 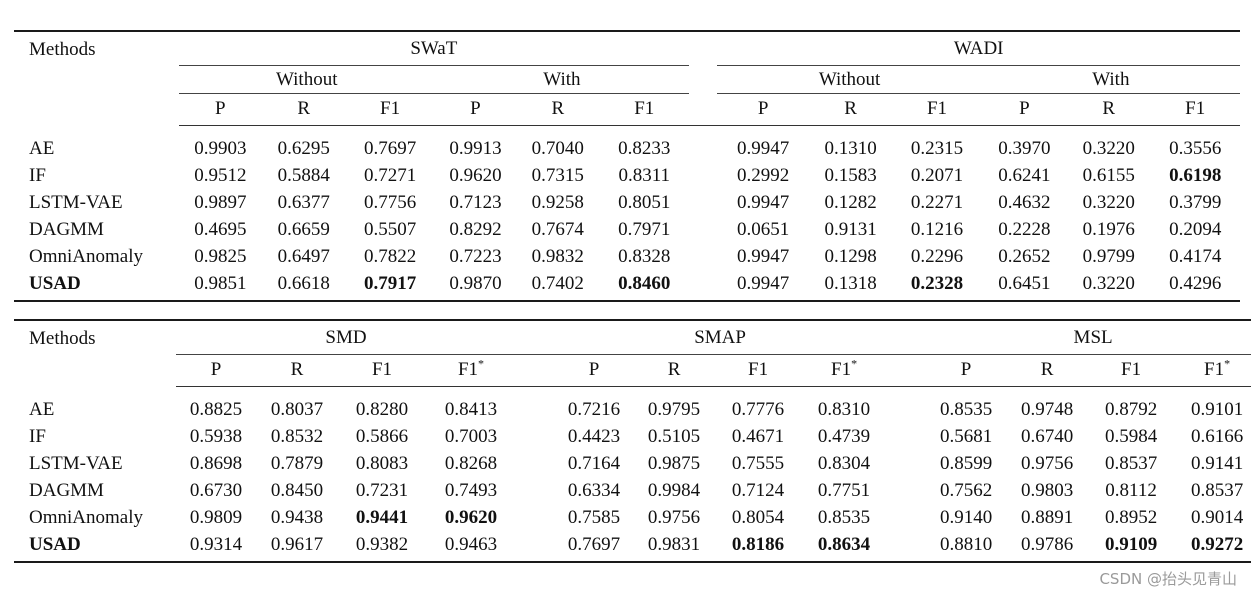 What do you see at coordinates (297, 547) in the screenshot?
I see `value-cell: 0.9617` at bounding box center [297, 547].